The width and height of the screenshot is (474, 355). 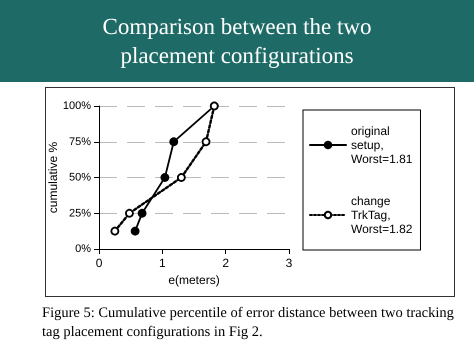 I want to click on y-tick-label: 75%, so click(x=80, y=142).